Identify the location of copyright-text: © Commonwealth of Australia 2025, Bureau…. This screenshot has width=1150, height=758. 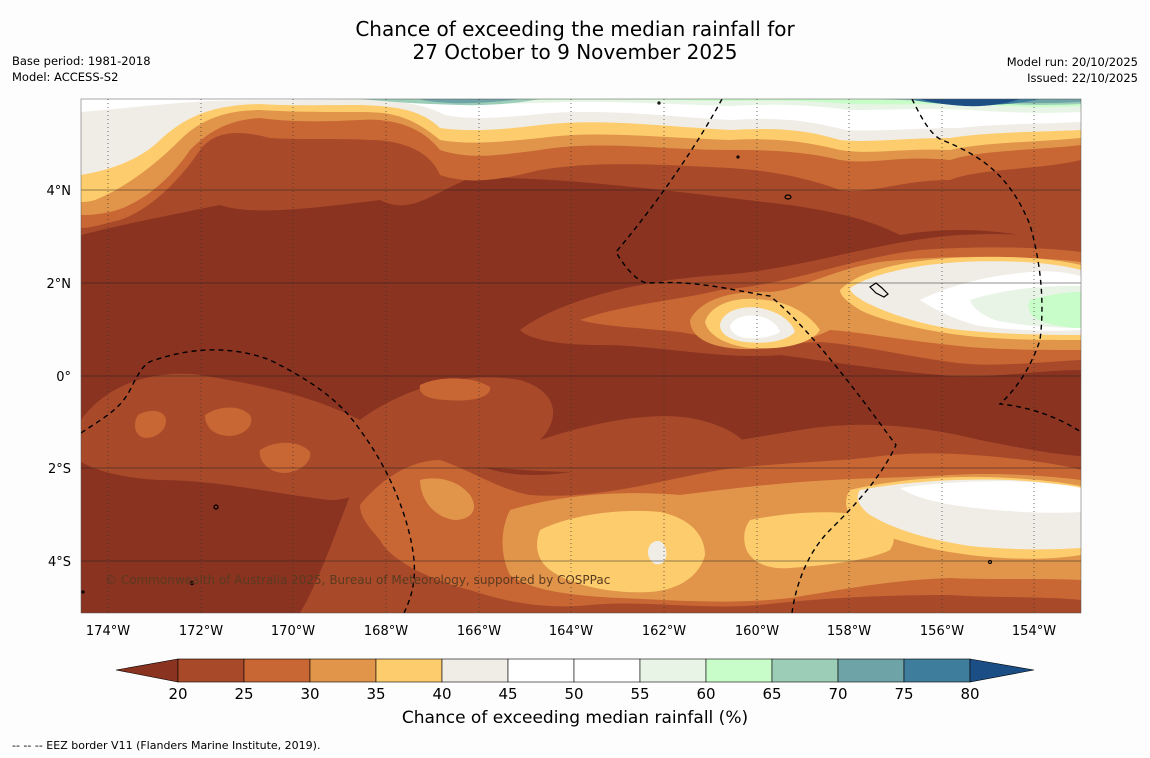
(357, 580).